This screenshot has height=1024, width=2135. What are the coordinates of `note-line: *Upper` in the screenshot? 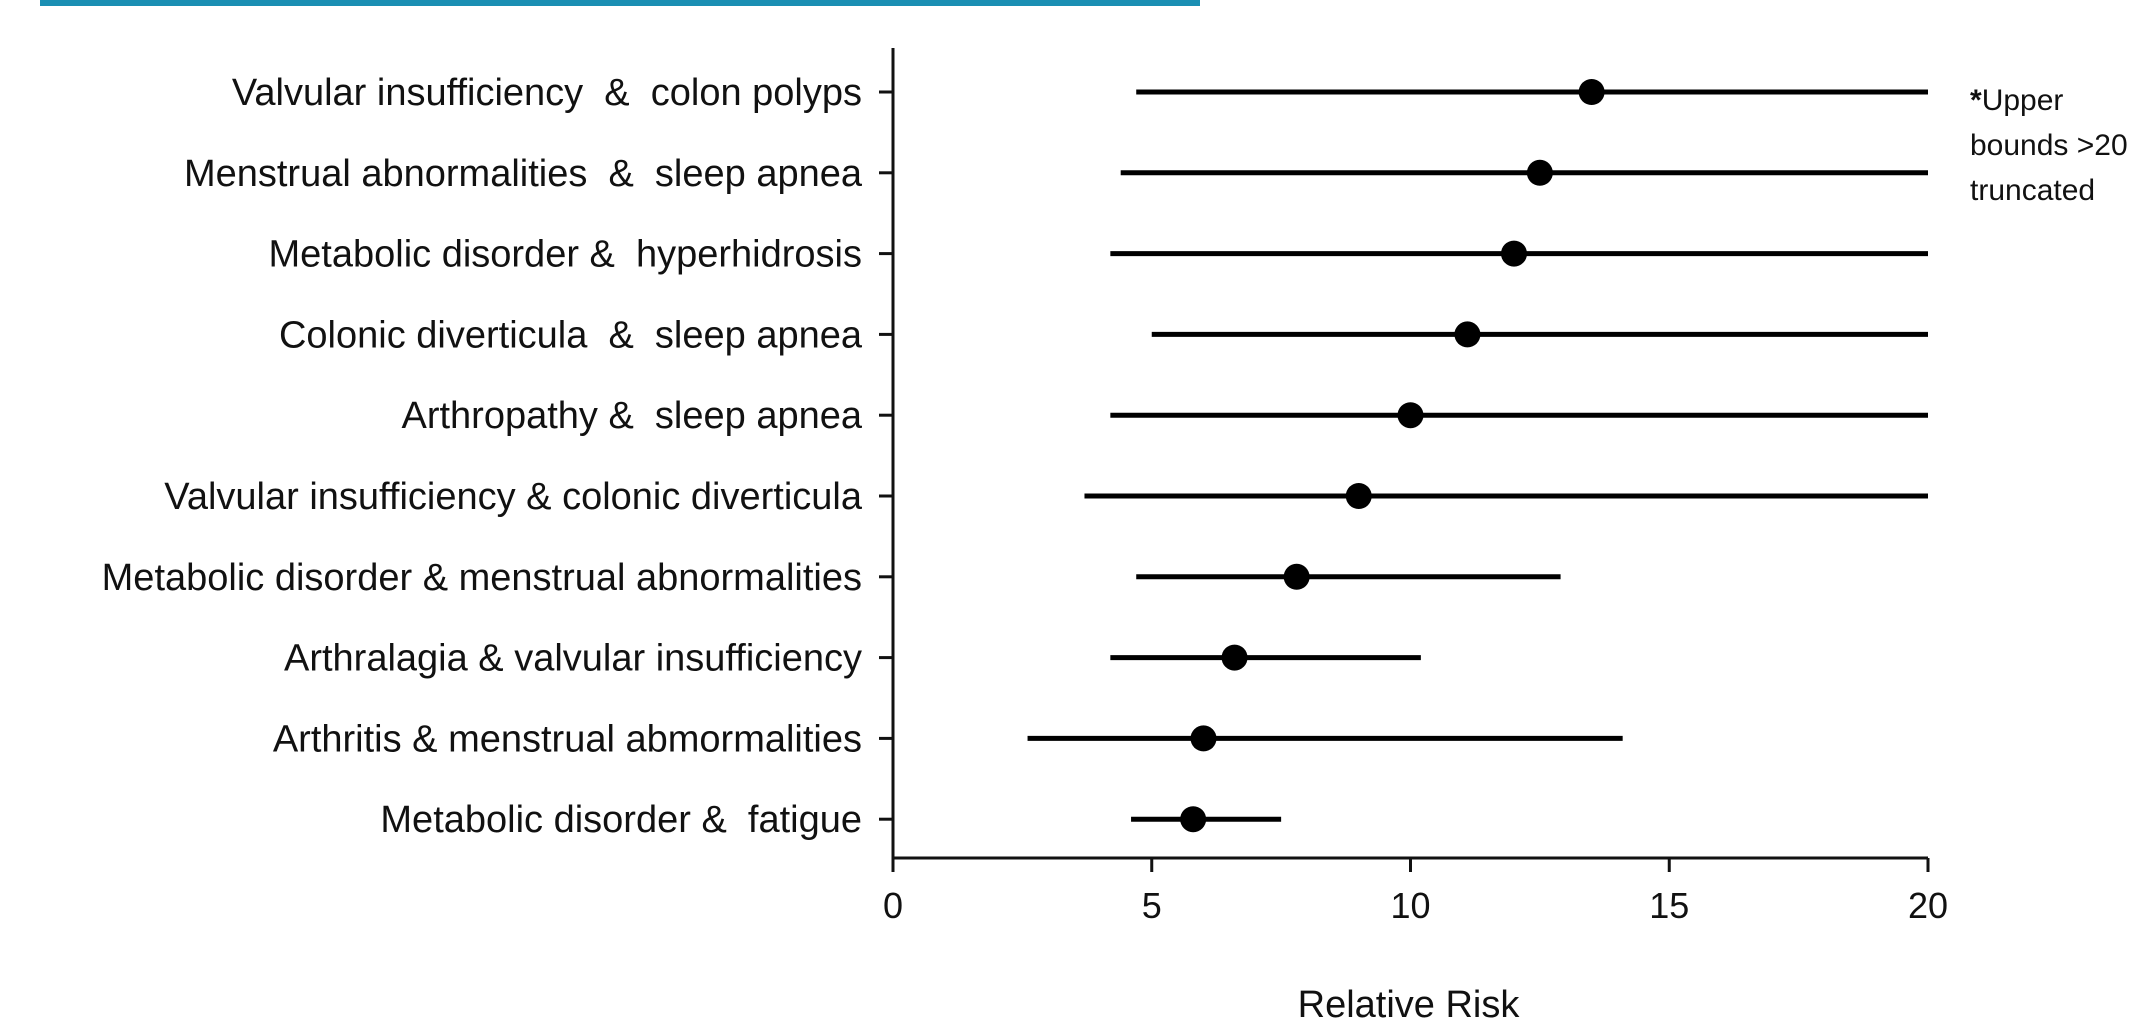 It's located at (2016, 100).